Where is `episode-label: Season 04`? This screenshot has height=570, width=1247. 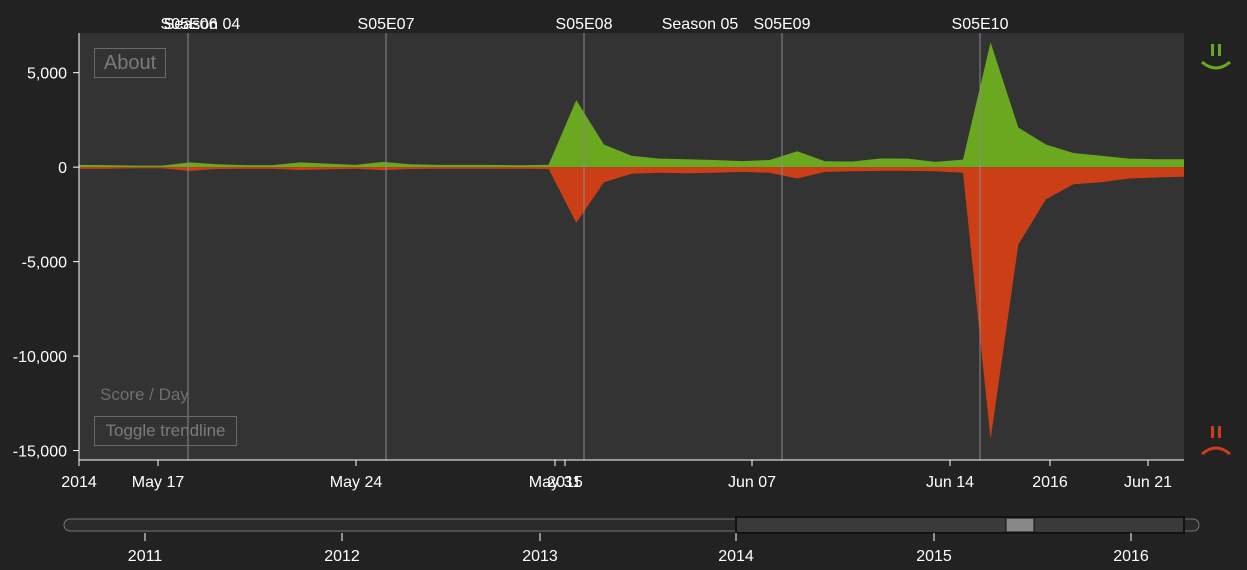 episode-label: Season 04 is located at coordinates (202, 24).